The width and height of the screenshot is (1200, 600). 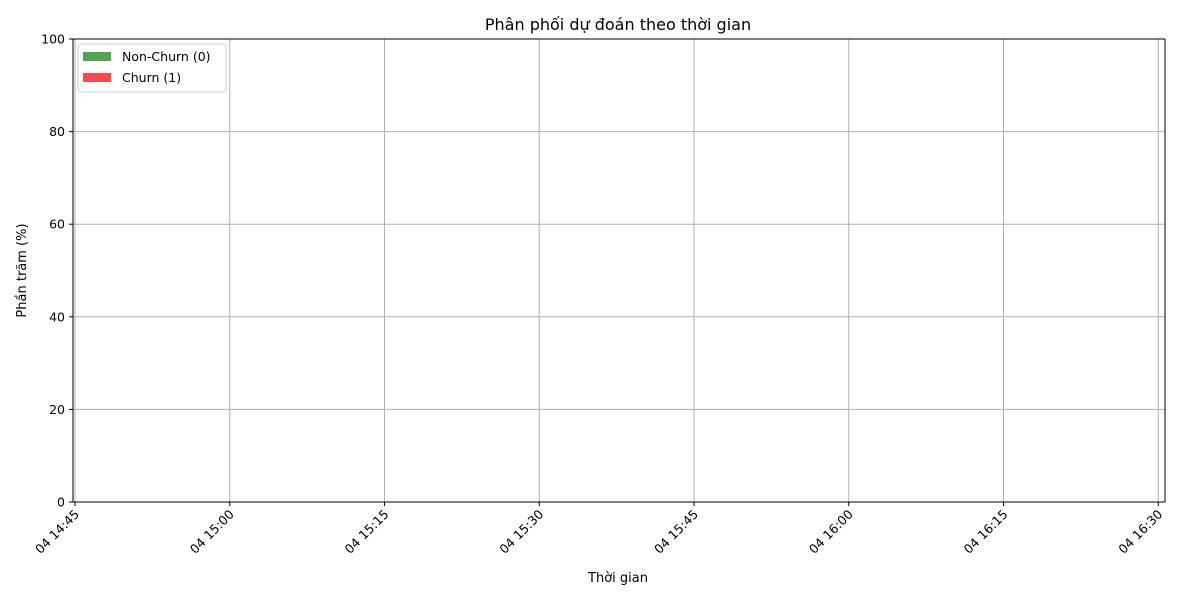 I want to click on legend-entry-label: Non-Churn (0), so click(x=166, y=56).